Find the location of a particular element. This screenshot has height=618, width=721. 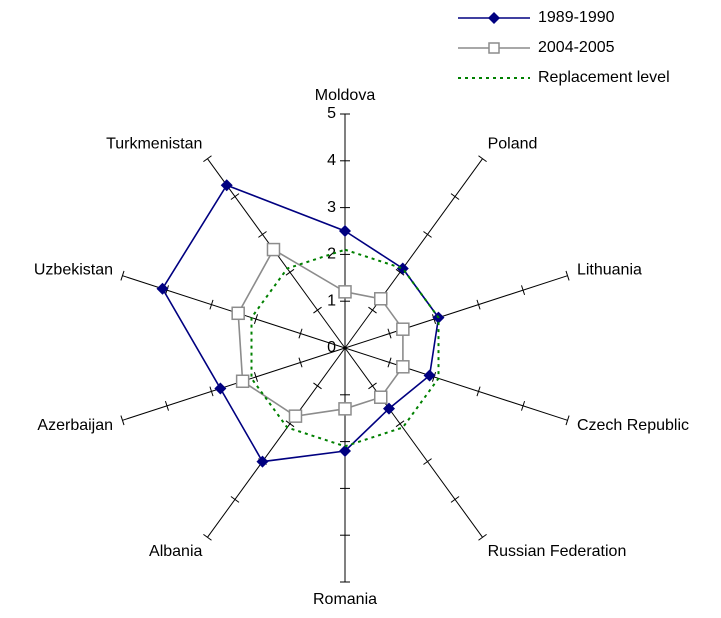

category-label: Turkmenistan is located at coordinates (154, 143).